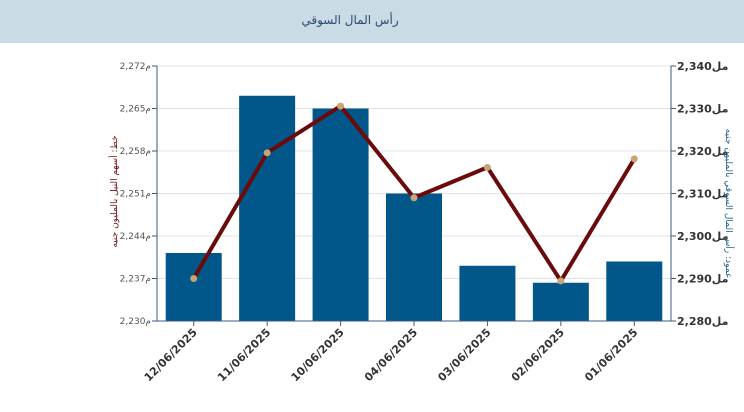  Describe the element at coordinates (702, 151) in the screenshot. I see `right-tick-label: 2,320مل` at that location.